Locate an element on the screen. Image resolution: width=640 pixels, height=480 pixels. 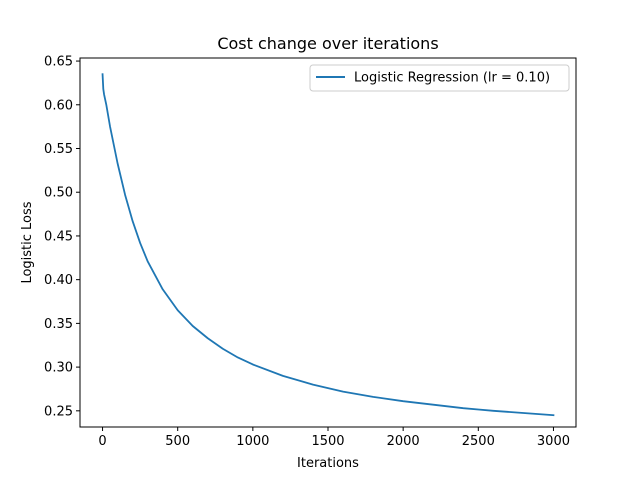
y-tick-label: 0.60 is located at coordinates (58, 105).